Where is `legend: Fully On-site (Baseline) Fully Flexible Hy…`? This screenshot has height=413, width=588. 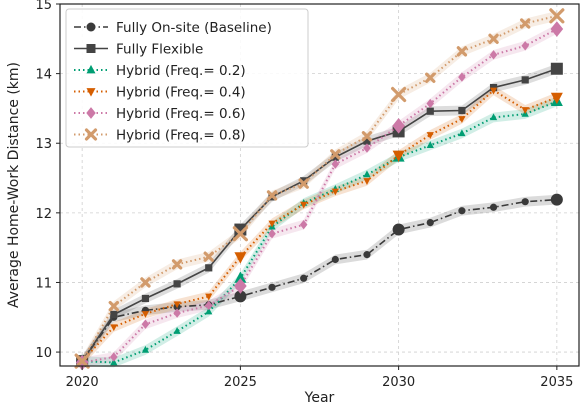 legend: Fully On-site (Baseline) Fully Flexible Hy… is located at coordinates (187, 78).